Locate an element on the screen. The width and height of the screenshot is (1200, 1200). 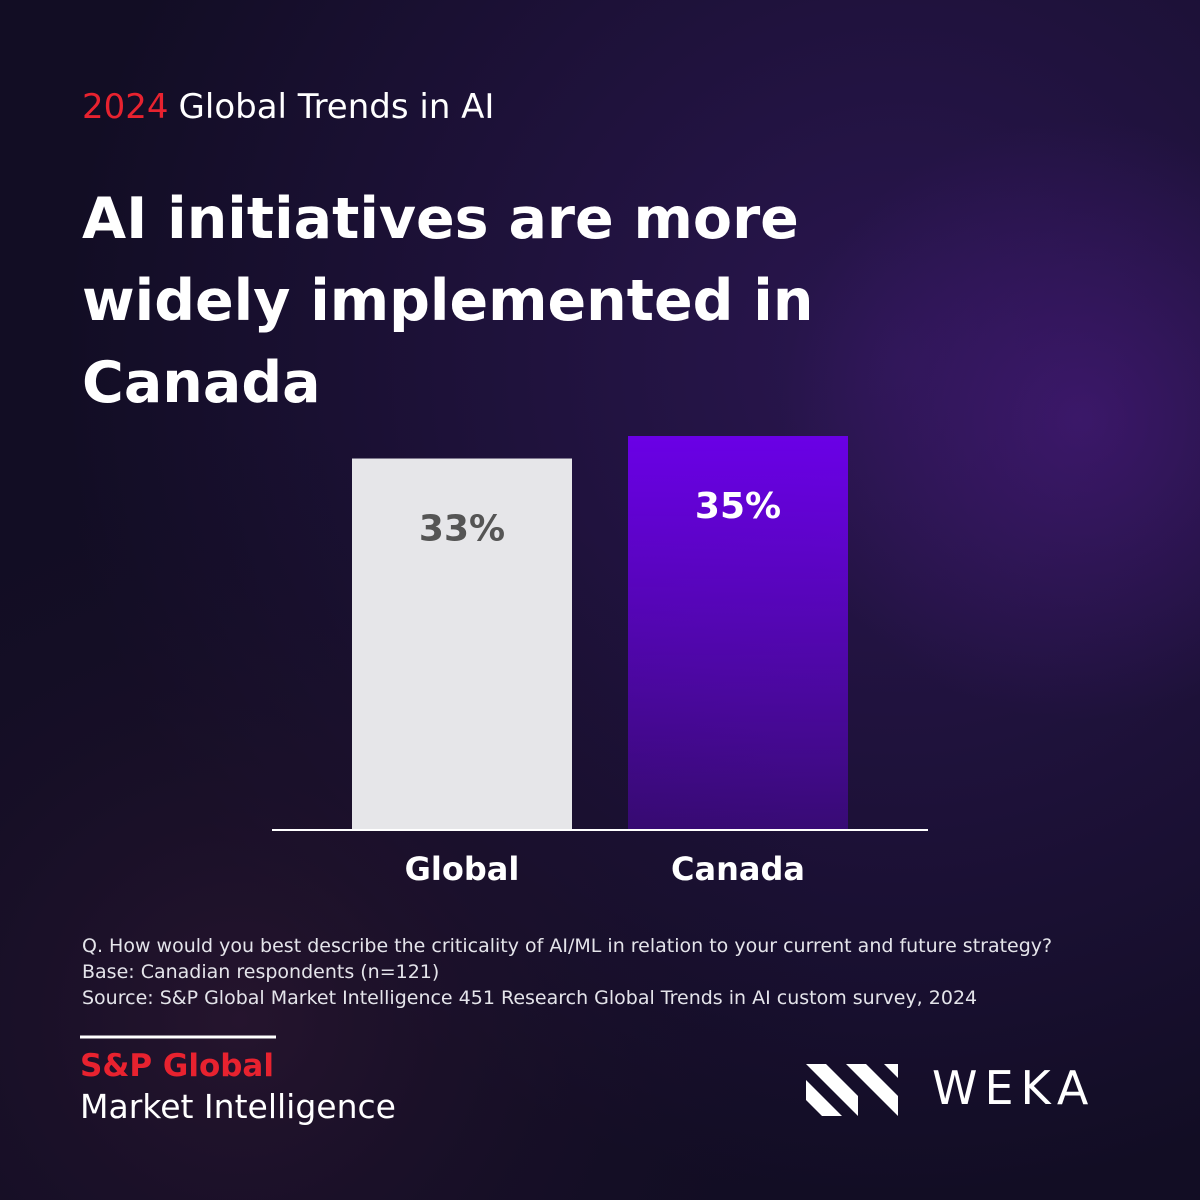
x-tick-label: Global is located at coordinates (462, 869).